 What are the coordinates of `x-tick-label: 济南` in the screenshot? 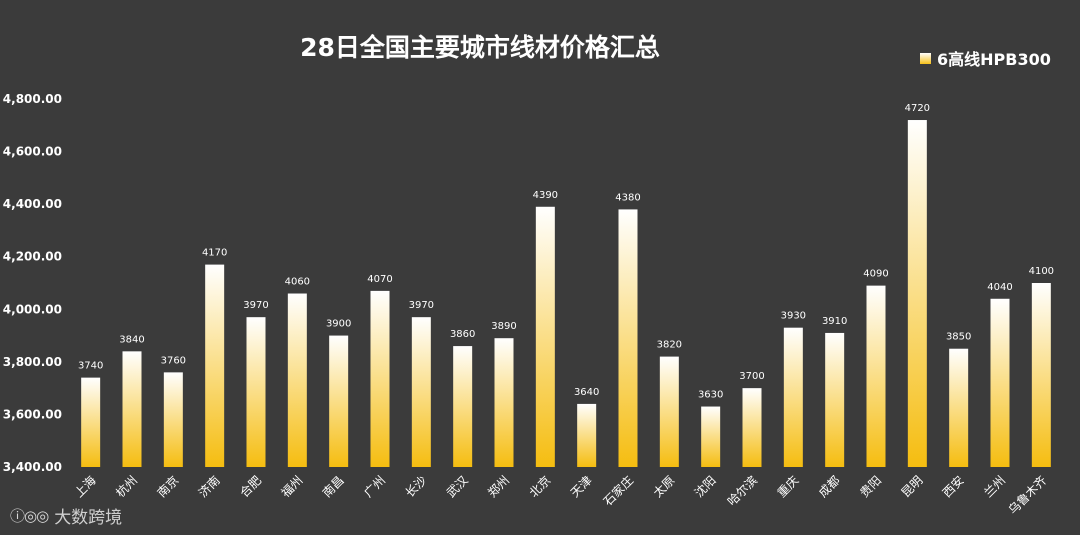 It's located at (209, 487).